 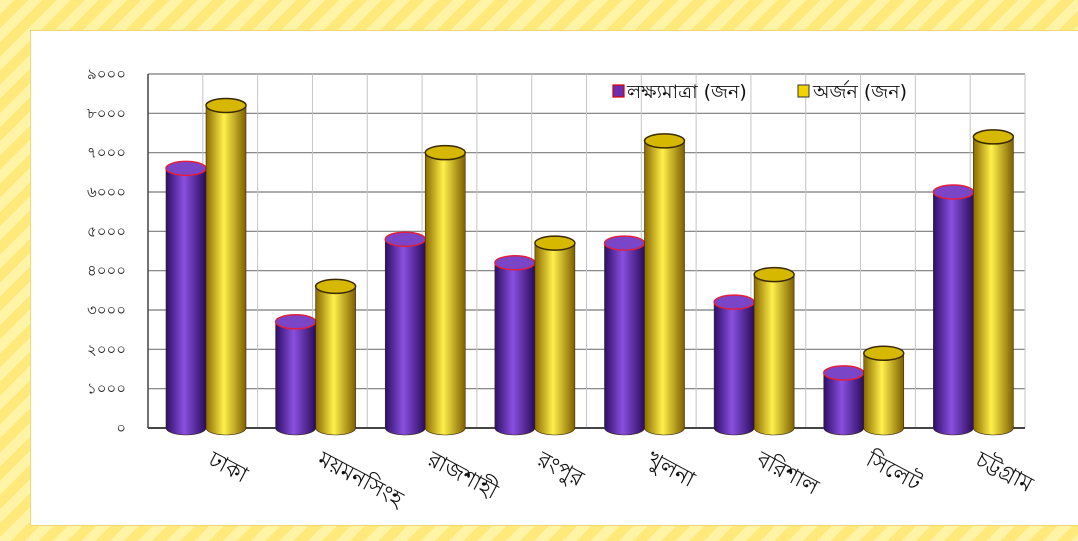 I want to click on x-category-label: ময়মনসিংহ, so click(x=361, y=479).